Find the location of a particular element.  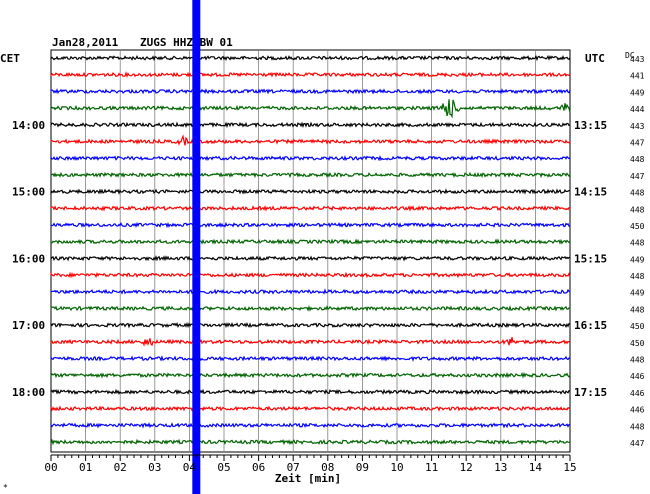

x-tick-label: 13 is located at coordinates (500, 467).